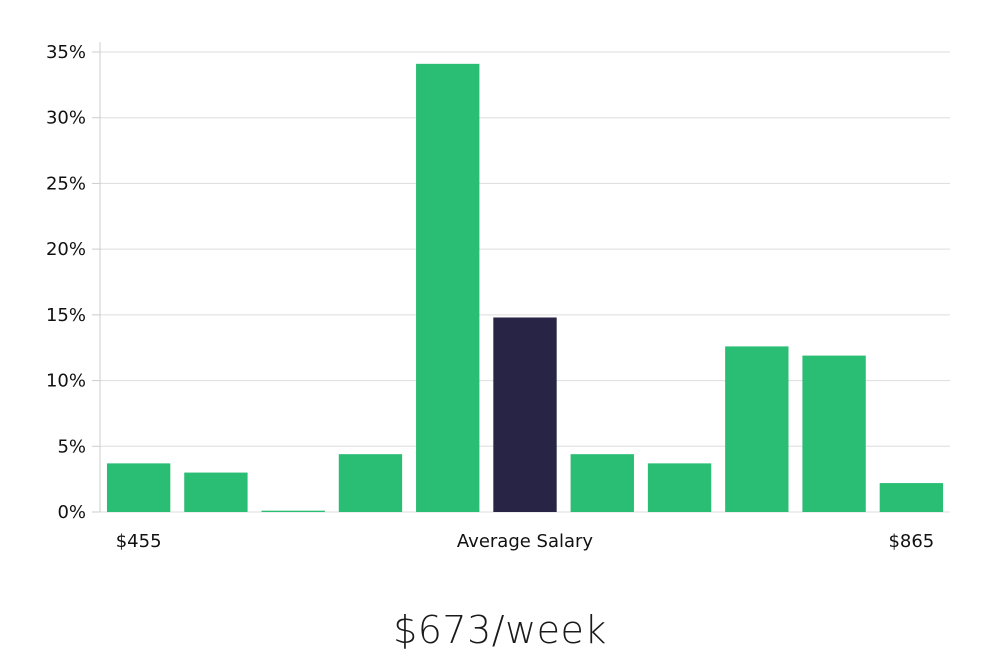 The height and width of the screenshot is (660, 1000). Describe the element at coordinates (66, 315) in the screenshot. I see `y-tick-label: 15%` at that location.